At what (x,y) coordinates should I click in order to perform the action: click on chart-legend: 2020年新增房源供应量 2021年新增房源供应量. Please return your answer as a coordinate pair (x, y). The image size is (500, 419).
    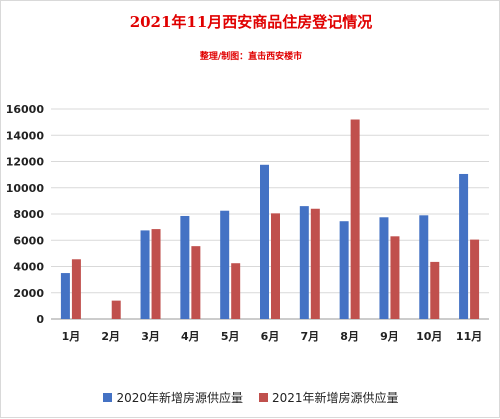
    Looking at the image, I should click on (250, 397).